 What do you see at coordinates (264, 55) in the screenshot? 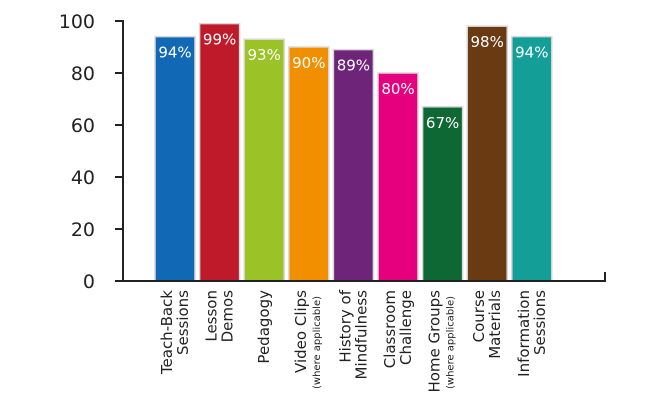
I see `data-label: 93%` at bounding box center [264, 55].